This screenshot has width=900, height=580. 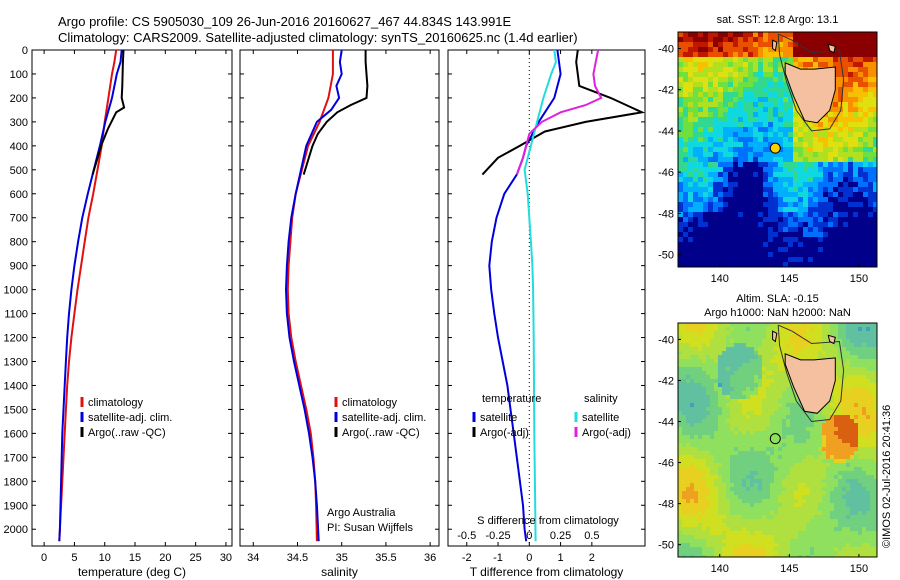 I want to click on tasmania-land, so click(x=810, y=93).